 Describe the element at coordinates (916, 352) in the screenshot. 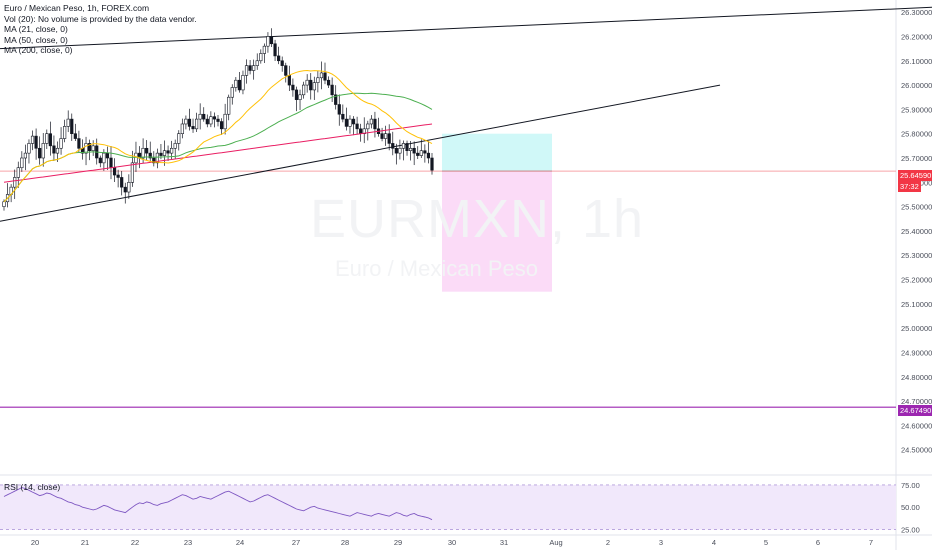

I see `y-tick-label: 24.90000` at that location.